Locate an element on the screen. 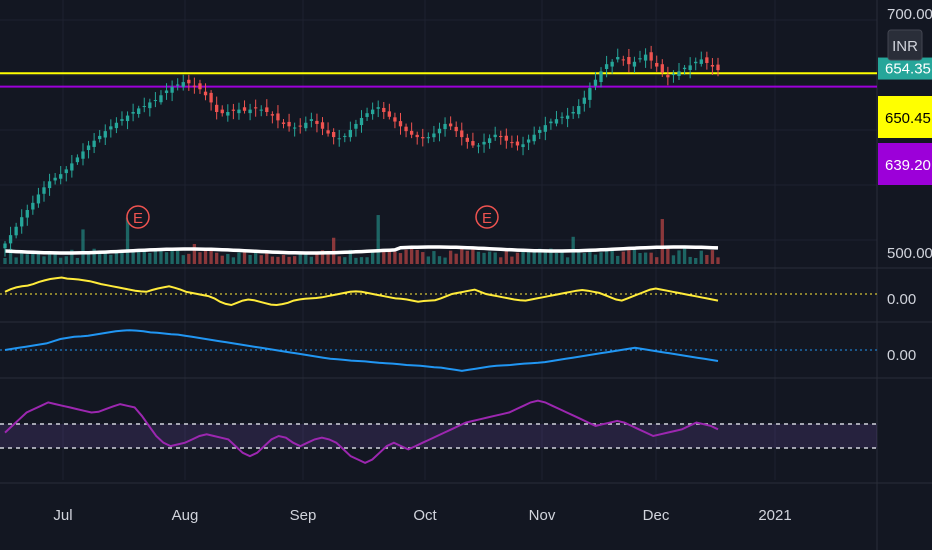  price-axis: 700.00 500.00 654.35 650.45 639.20 INR is located at coordinates (905, 134).